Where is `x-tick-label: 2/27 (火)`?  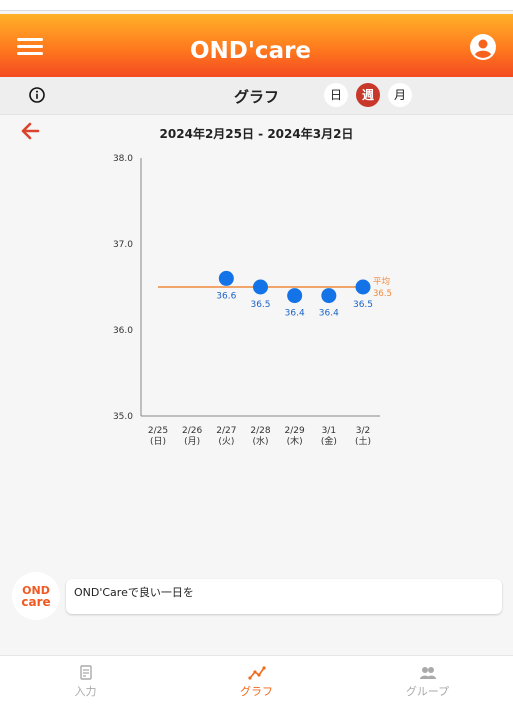 x-tick-label: 2/27 (火) is located at coordinates (226, 436).